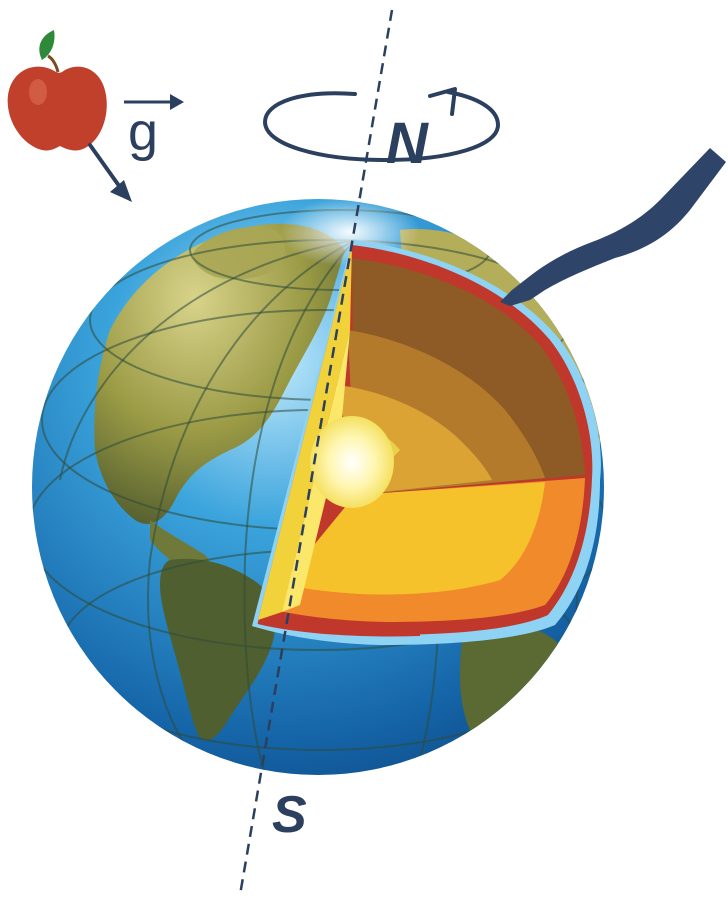 The width and height of the screenshot is (728, 899). What do you see at coordinates (143, 132) in the screenshot?
I see `gravity-label: g` at bounding box center [143, 132].